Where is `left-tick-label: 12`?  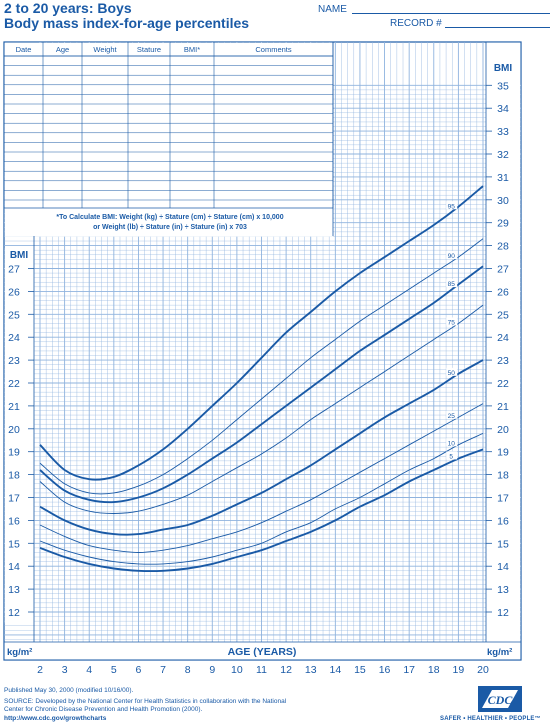
left-tick-label: 12 is located at coordinates (14, 613).